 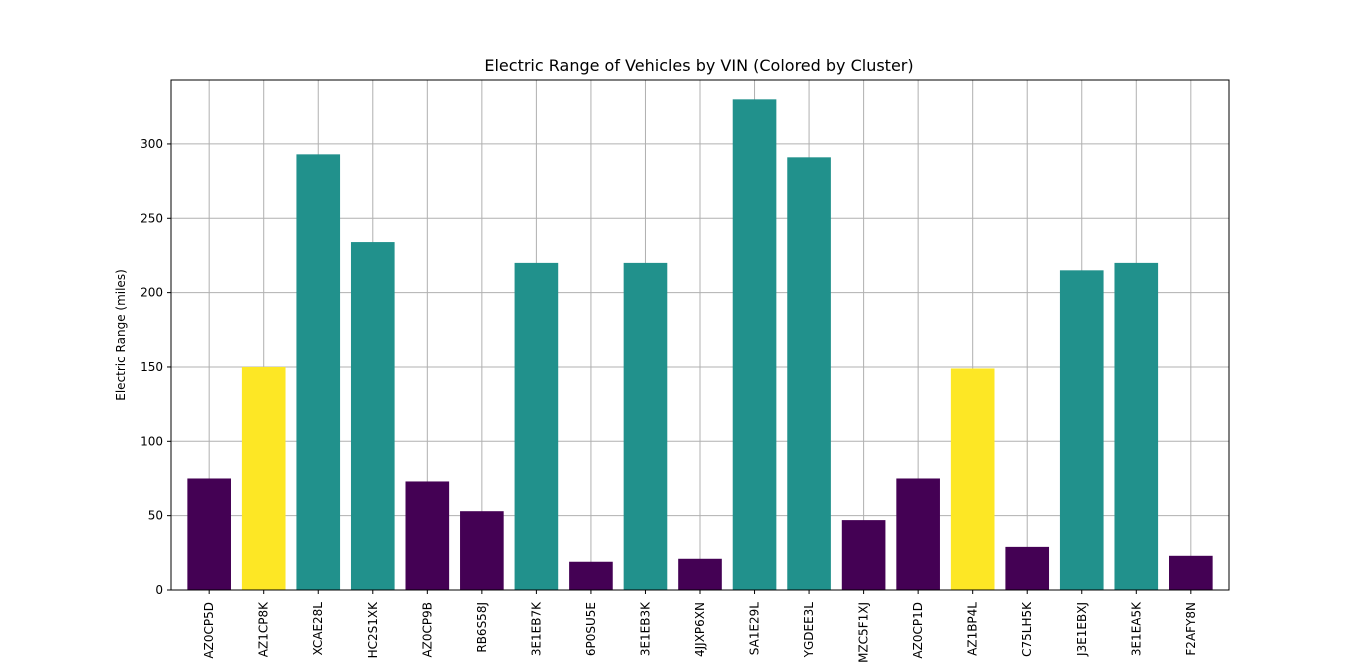 What do you see at coordinates (151, 144) in the screenshot?
I see `y-tick-label: 300` at bounding box center [151, 144].